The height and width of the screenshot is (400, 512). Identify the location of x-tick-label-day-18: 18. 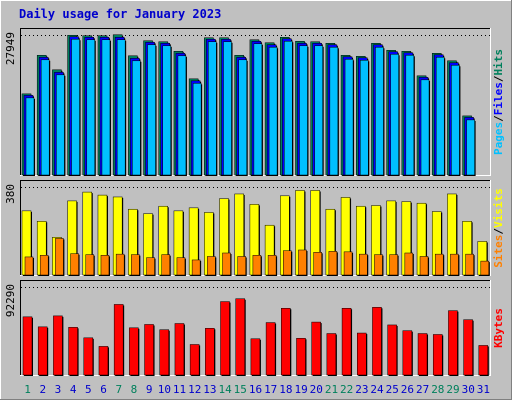
(285, 389).